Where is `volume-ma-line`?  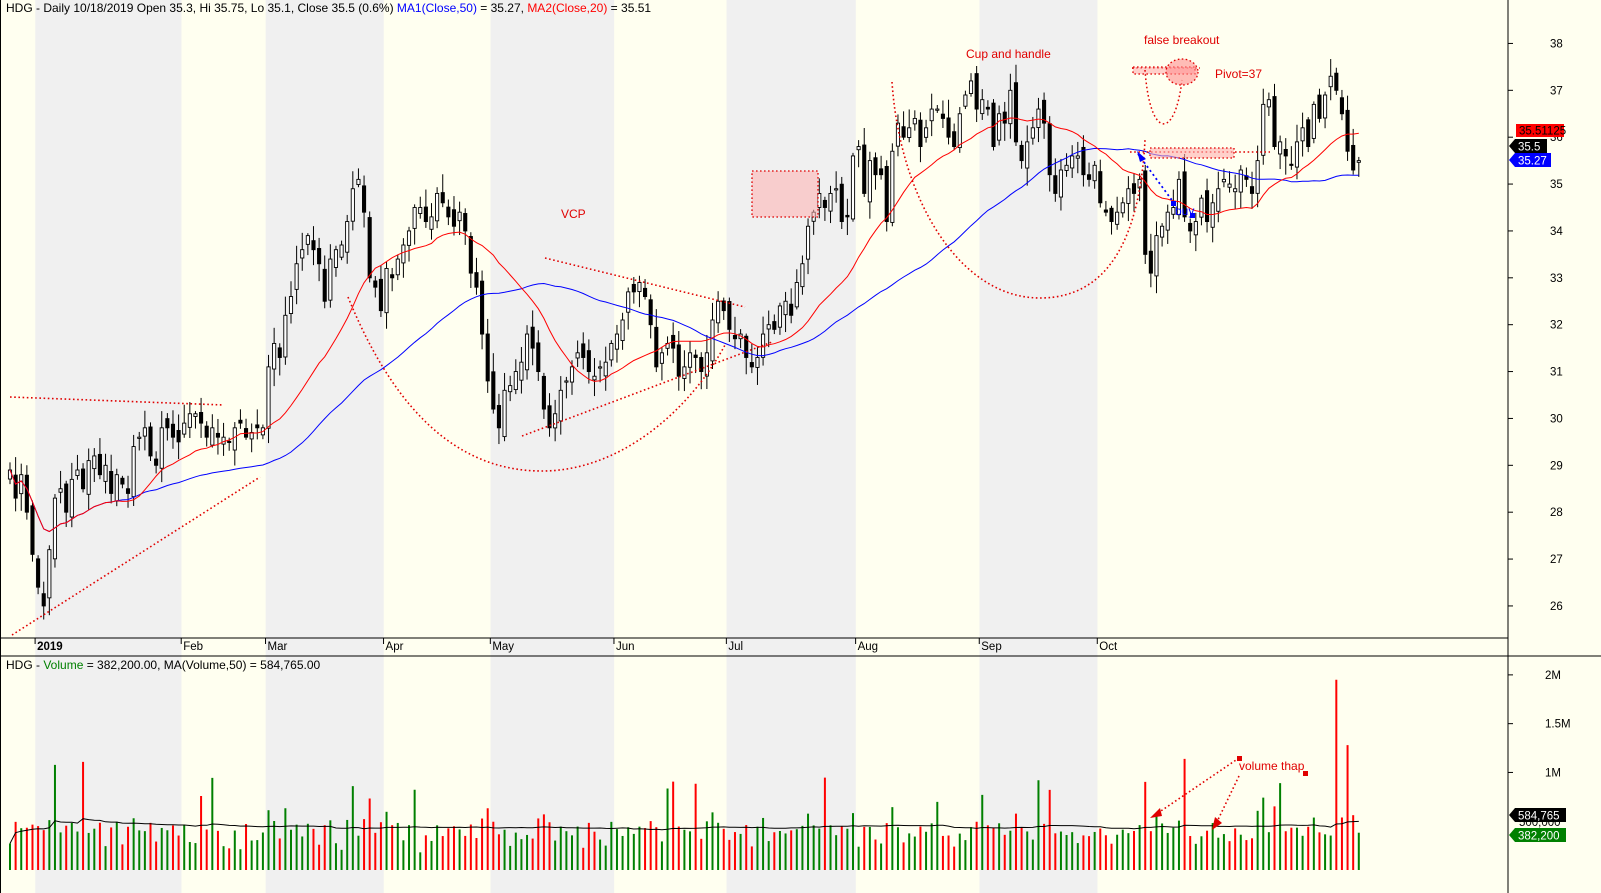
volume-ma-line is located at coordinates (684, 831).